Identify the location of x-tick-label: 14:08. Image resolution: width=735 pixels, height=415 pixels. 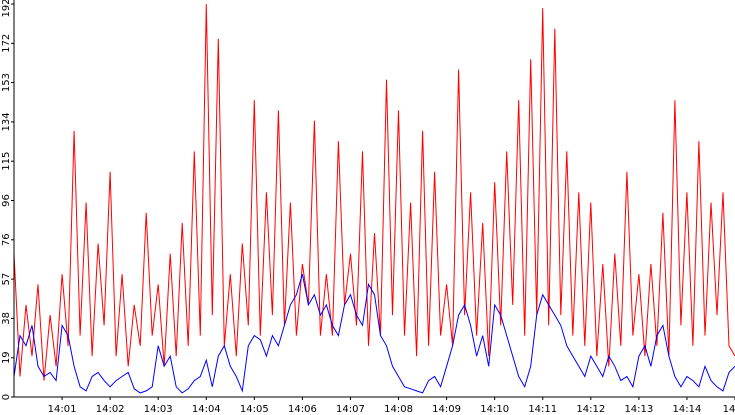
(398, 409).